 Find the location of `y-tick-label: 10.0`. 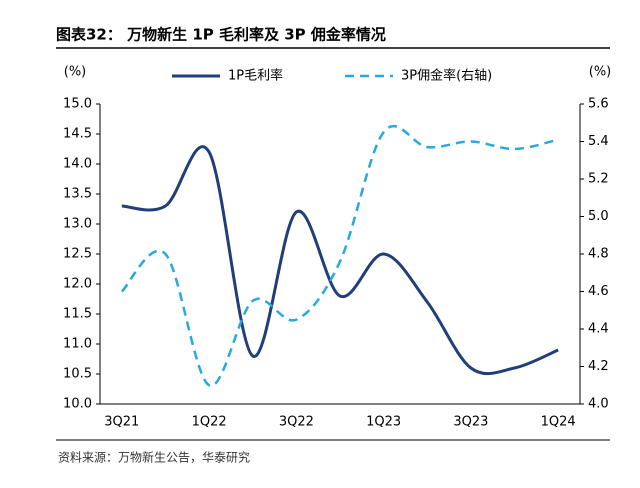

y-tick-label: 10.0 is located at coordinates (77, 404).